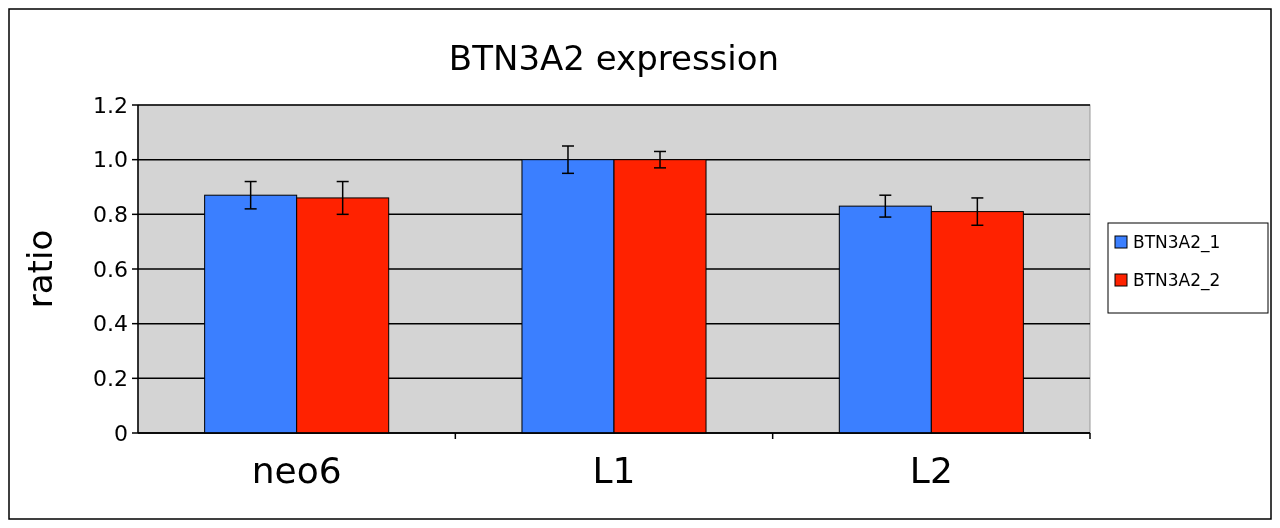 The width and height of the screenshot is (1280, 528). I want to click on x-tick-label: neo6, so click(296, 470).